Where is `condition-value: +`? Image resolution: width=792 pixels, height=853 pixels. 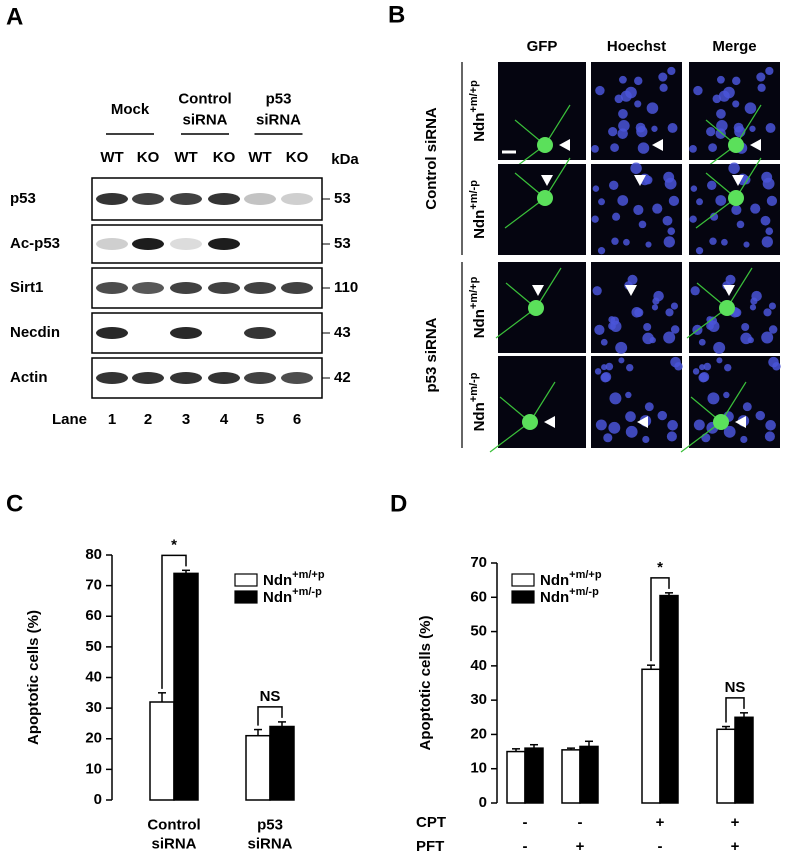
condition-value: + is located at coordinates (660, 822).